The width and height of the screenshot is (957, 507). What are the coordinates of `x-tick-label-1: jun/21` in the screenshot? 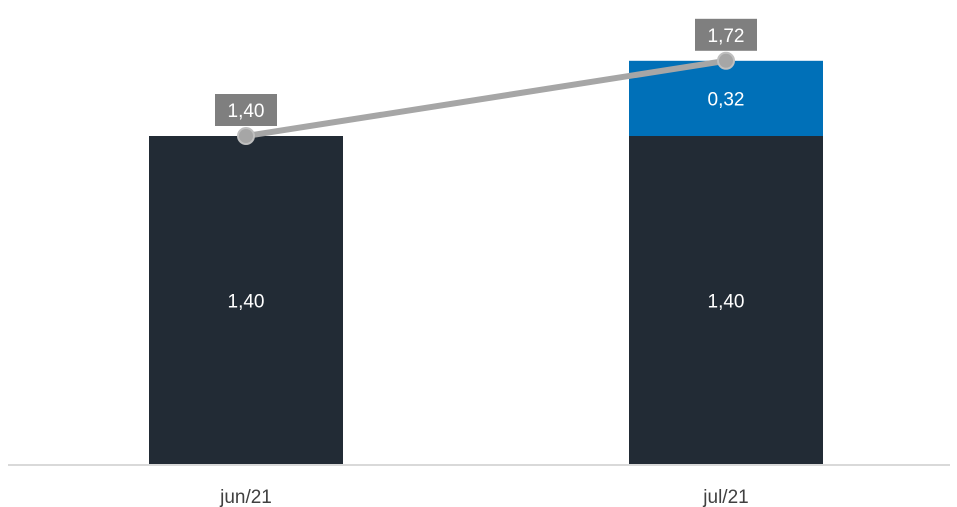 It's located at (245, 497).